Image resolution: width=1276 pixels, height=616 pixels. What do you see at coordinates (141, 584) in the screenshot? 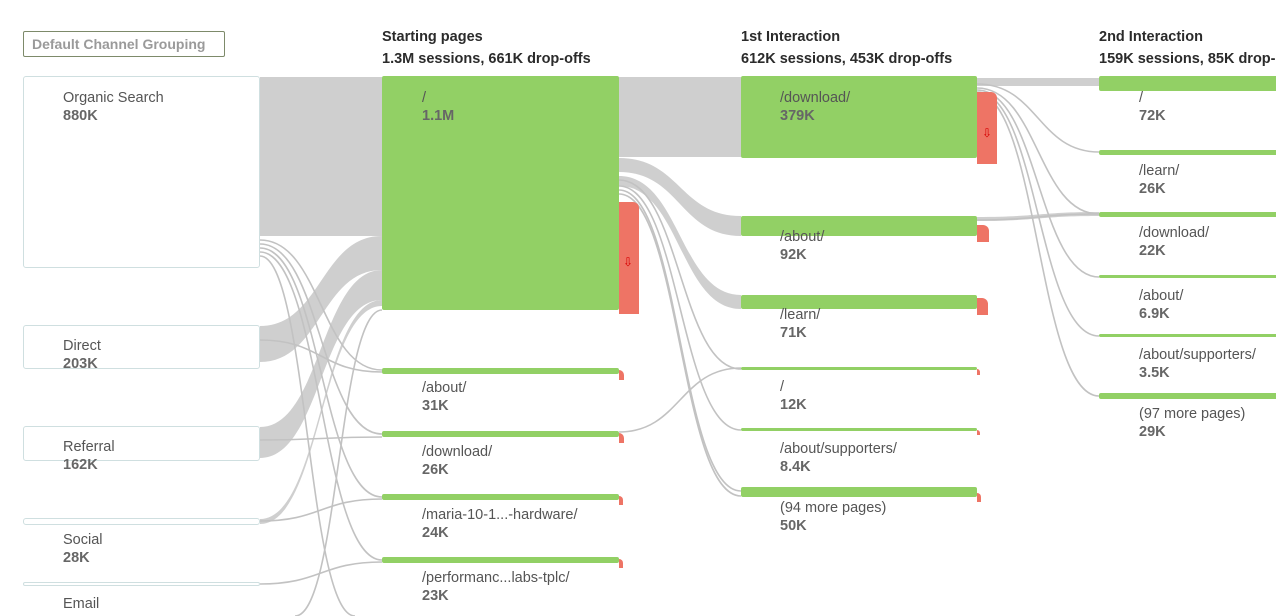
I see `source-node-email` at bounding box center [141, 584].